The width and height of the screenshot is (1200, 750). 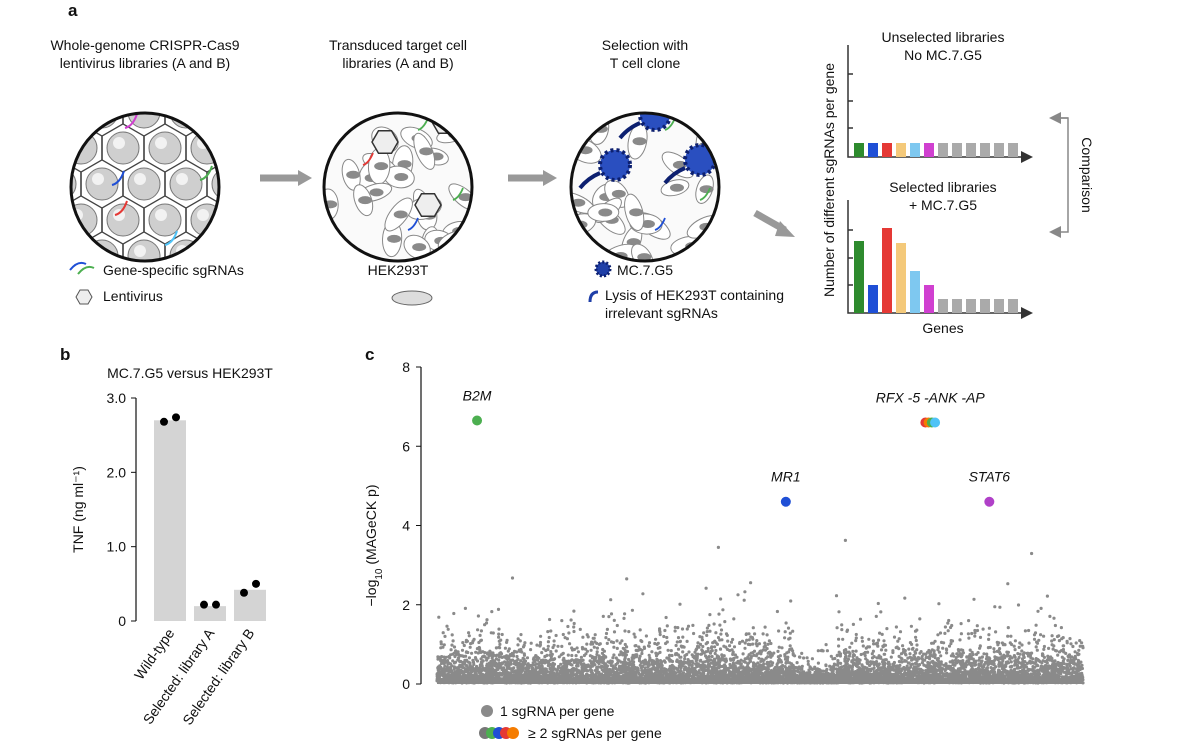 What do you see at coordinates (645, 63) in the screenshot?
I see `step-title: T cell clone` at bounding box center [645, 63].